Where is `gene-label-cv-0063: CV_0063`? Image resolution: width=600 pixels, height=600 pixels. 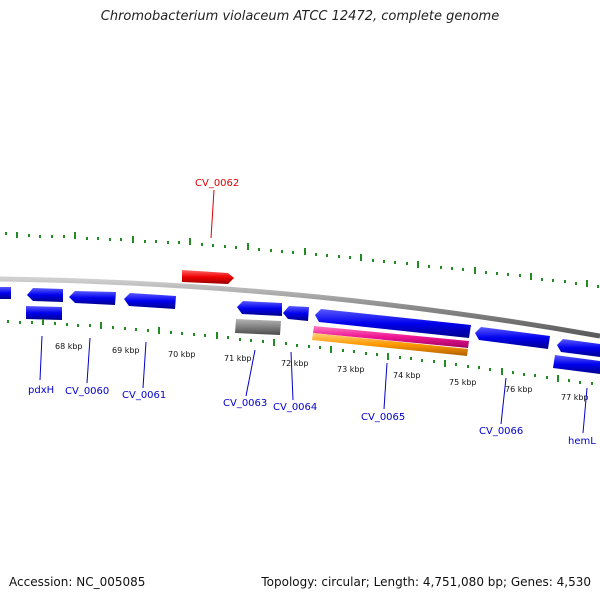
gene-label-cv-0063: CV_0063 is located at coordinates (245, 403).